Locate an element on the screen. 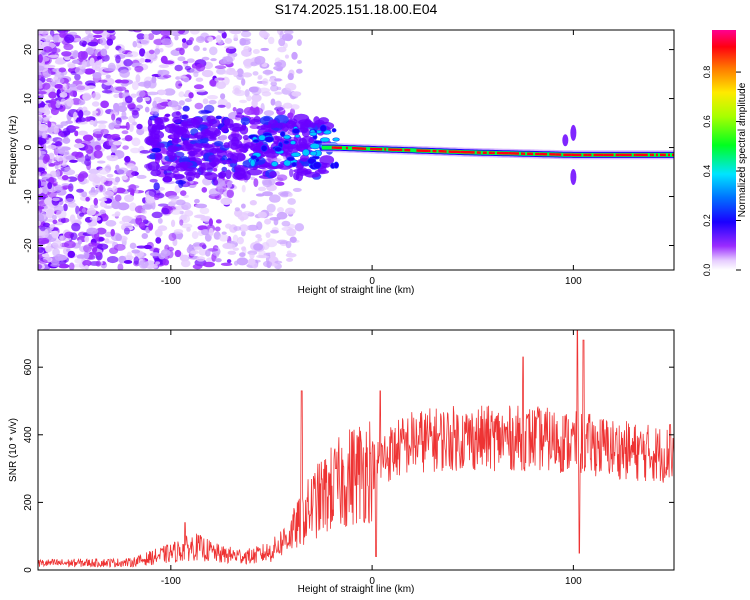 Image resolution: width=750 pixels, height=600 pixels. y-tick-label: 400 is located at coordinates (28, 434).